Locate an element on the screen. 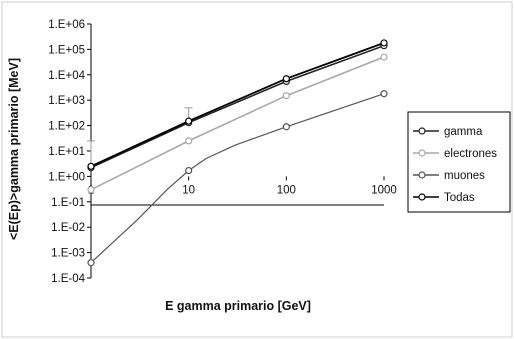 This screenshot has height=339, width=514. y-tick-label: 1.E-04 is located at coordinates (68, 279).